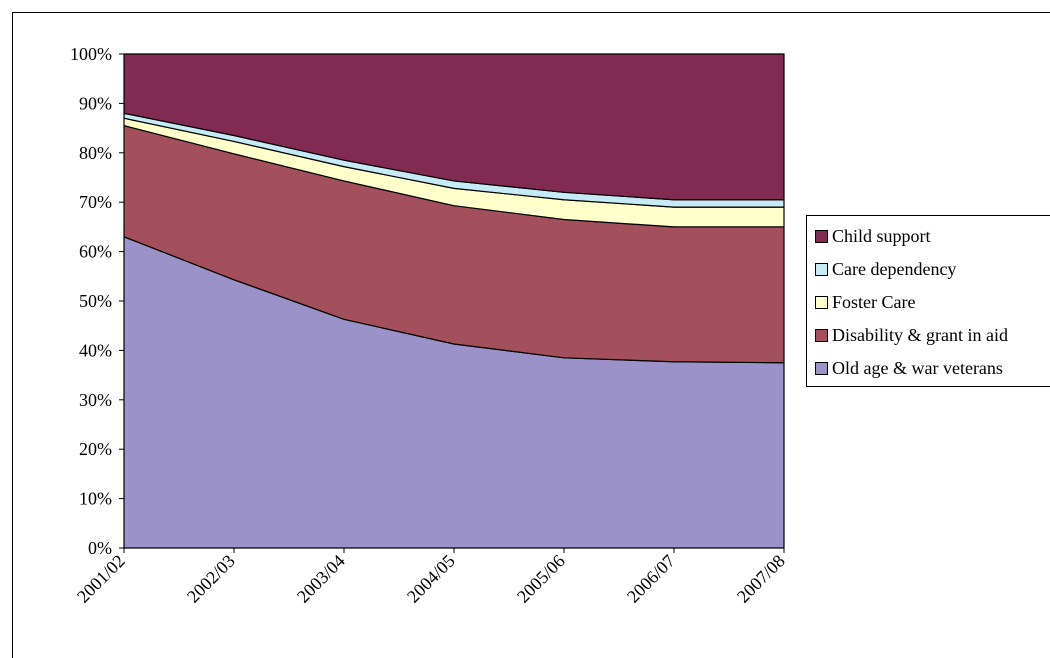 This screenshot has height=658, width=1050. What do you see at coordinates (881, 235) in the screenshot?
I see `legend-label: Child support` at bounding box center [881, 235].